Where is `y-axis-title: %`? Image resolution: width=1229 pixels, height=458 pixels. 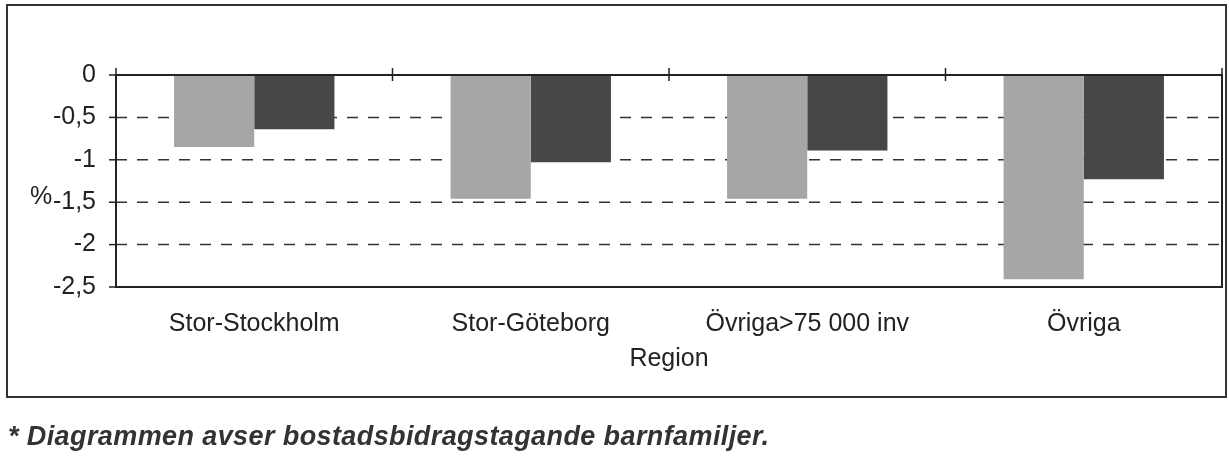 y-axis-title: % is located at coordinates (41, 195).